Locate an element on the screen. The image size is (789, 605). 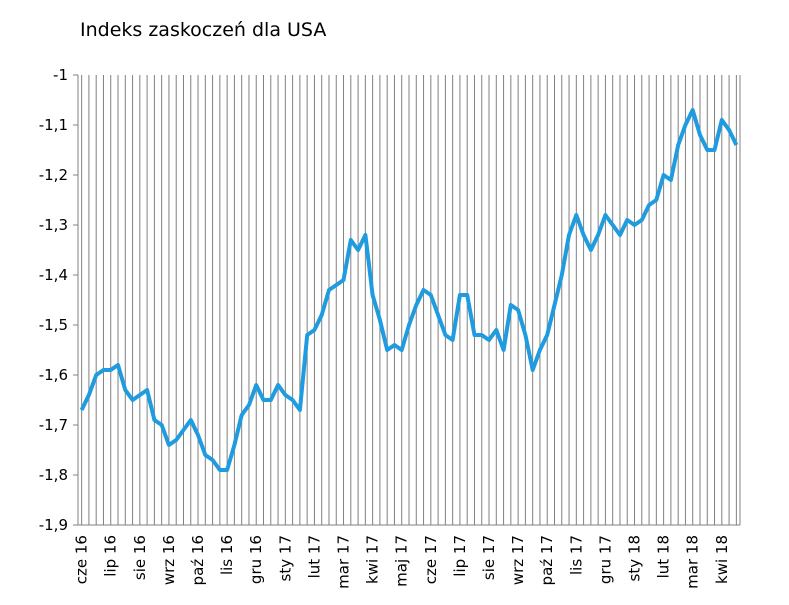
x-tick-label: lis 16 is located at coordinates (227, 555).